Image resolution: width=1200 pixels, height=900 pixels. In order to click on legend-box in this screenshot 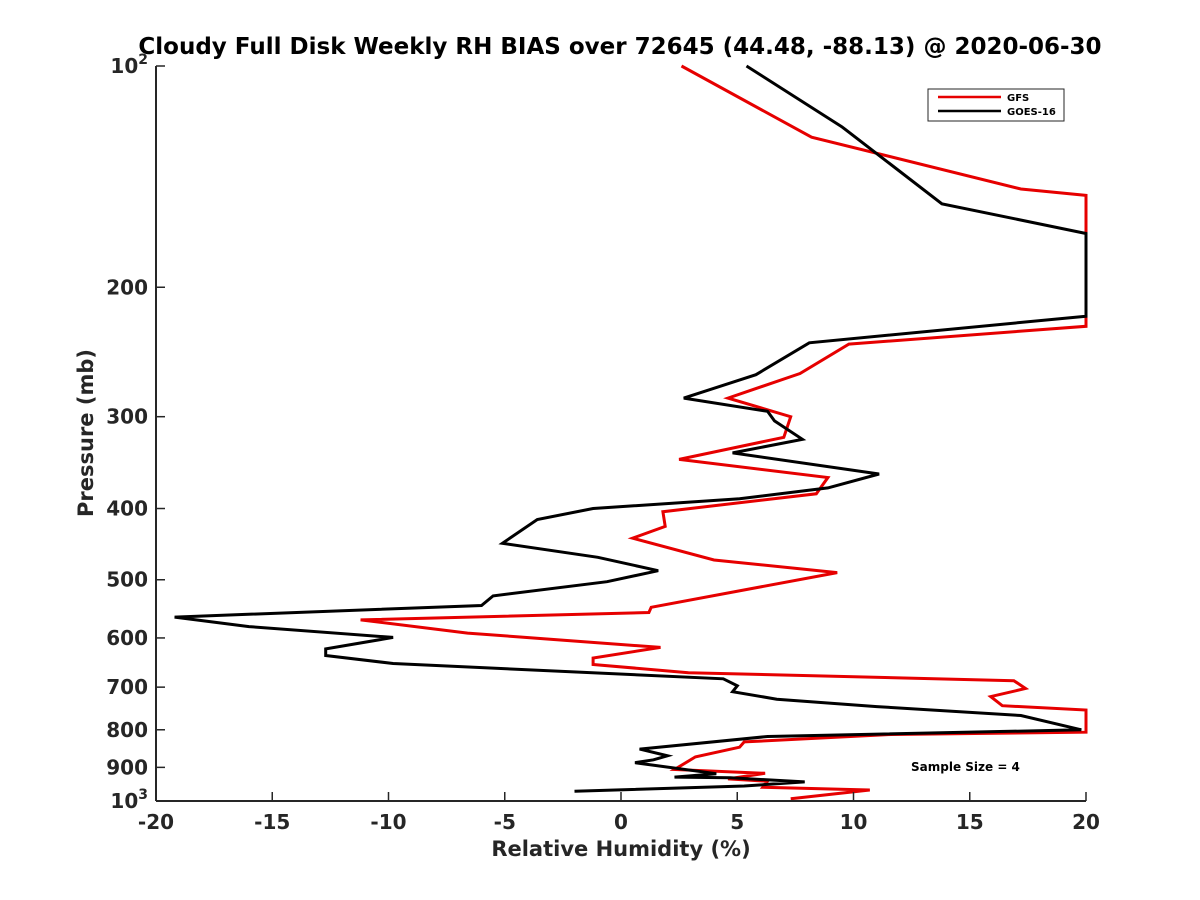, I will do `click(996, 105)`.